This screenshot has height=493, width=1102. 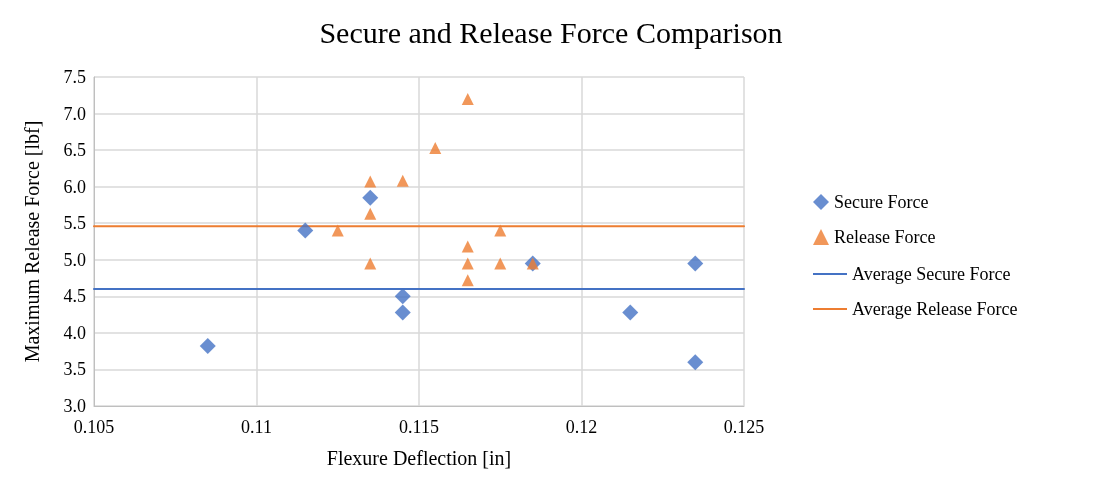 What do you see at coordinates (931, 274) in the screenshot?
I see `legend-label: Average Secure Force` at bounding box center [931, 274].